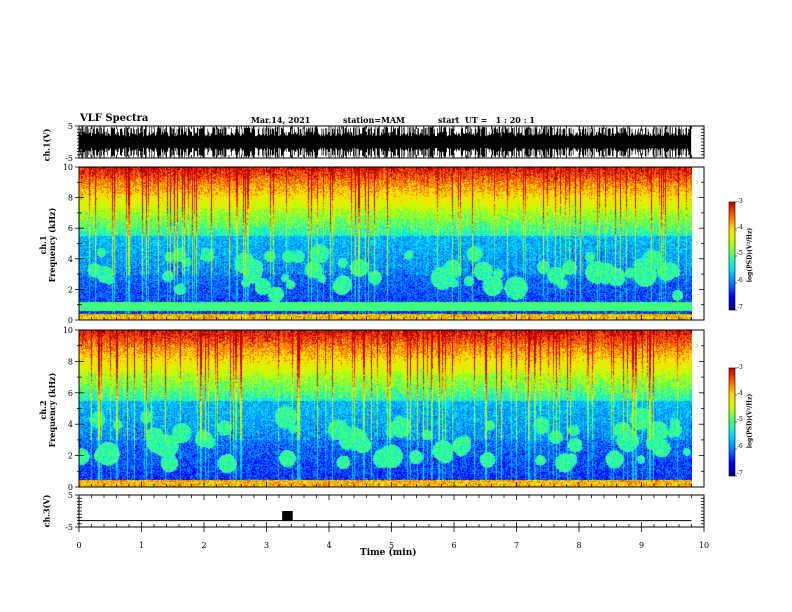 Image resolution: width=792 pixels, height=612 pixels. Describe the element at coordinates (287, 516) in the screenshot. I see `ch3-pulse` at that location.